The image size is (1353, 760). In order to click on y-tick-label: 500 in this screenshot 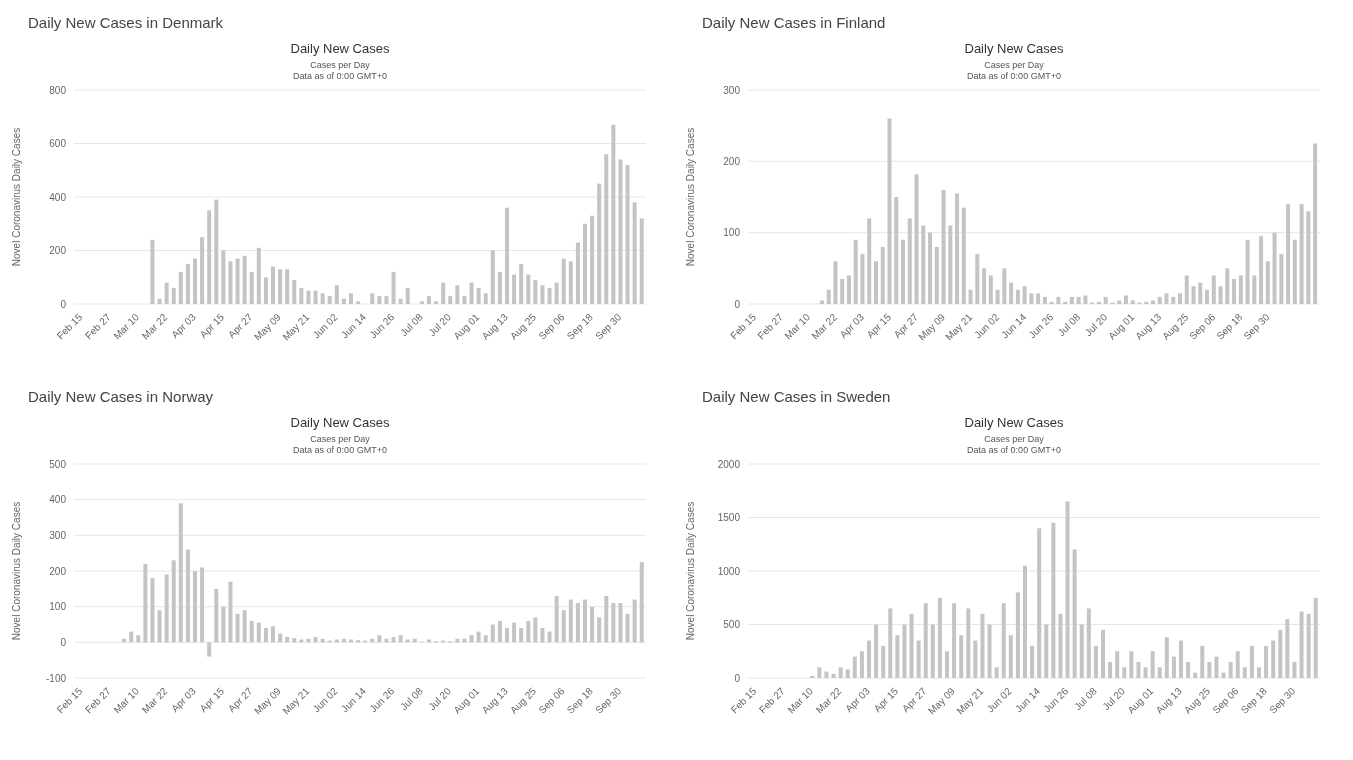, I will do `click(732, 625)`.